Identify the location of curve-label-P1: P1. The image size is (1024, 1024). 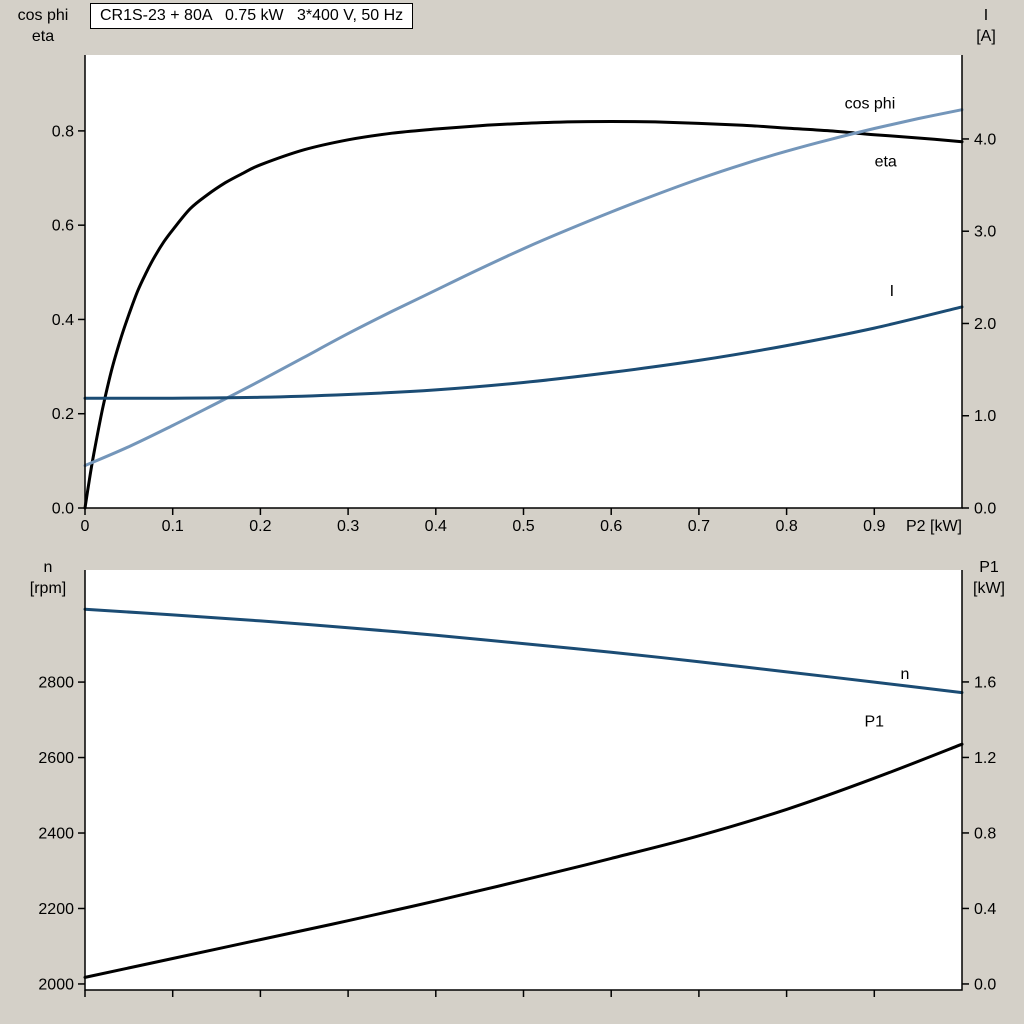
(875, 722).